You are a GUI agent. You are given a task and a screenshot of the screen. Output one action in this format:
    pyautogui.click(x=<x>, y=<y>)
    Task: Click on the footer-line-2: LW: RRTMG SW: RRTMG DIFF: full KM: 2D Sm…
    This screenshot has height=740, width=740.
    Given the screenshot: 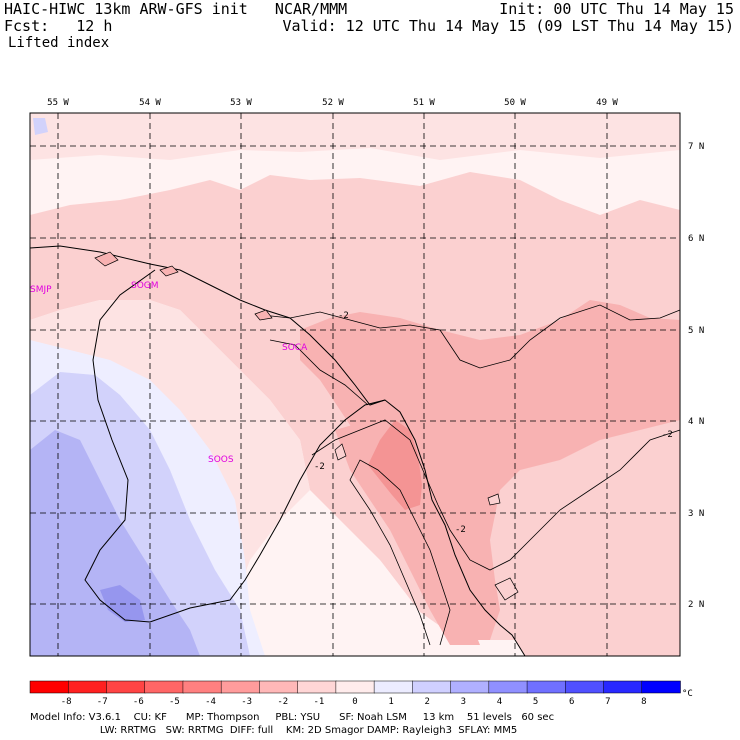 What is the action you would take?
    pyautogui.click(x=274, y=730)
    